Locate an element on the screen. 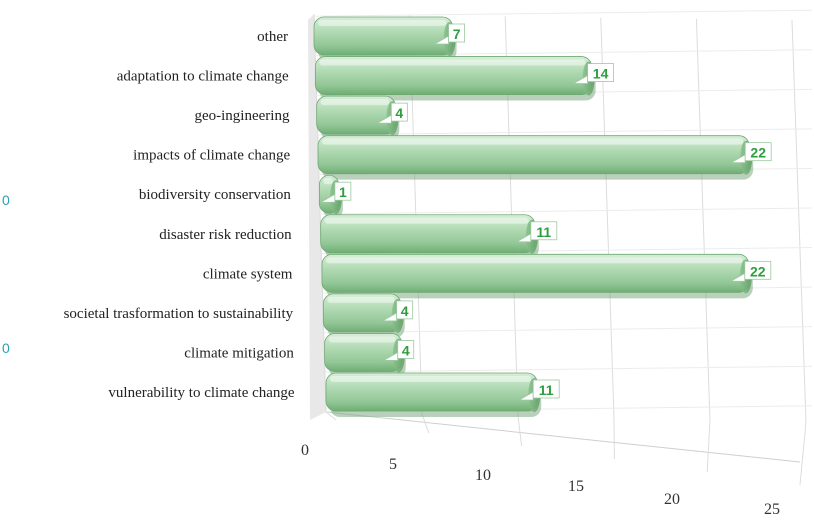 This screenshot has height=523, width=814. category-label: vulnerability to climate change is located at coordinates (201, 393).